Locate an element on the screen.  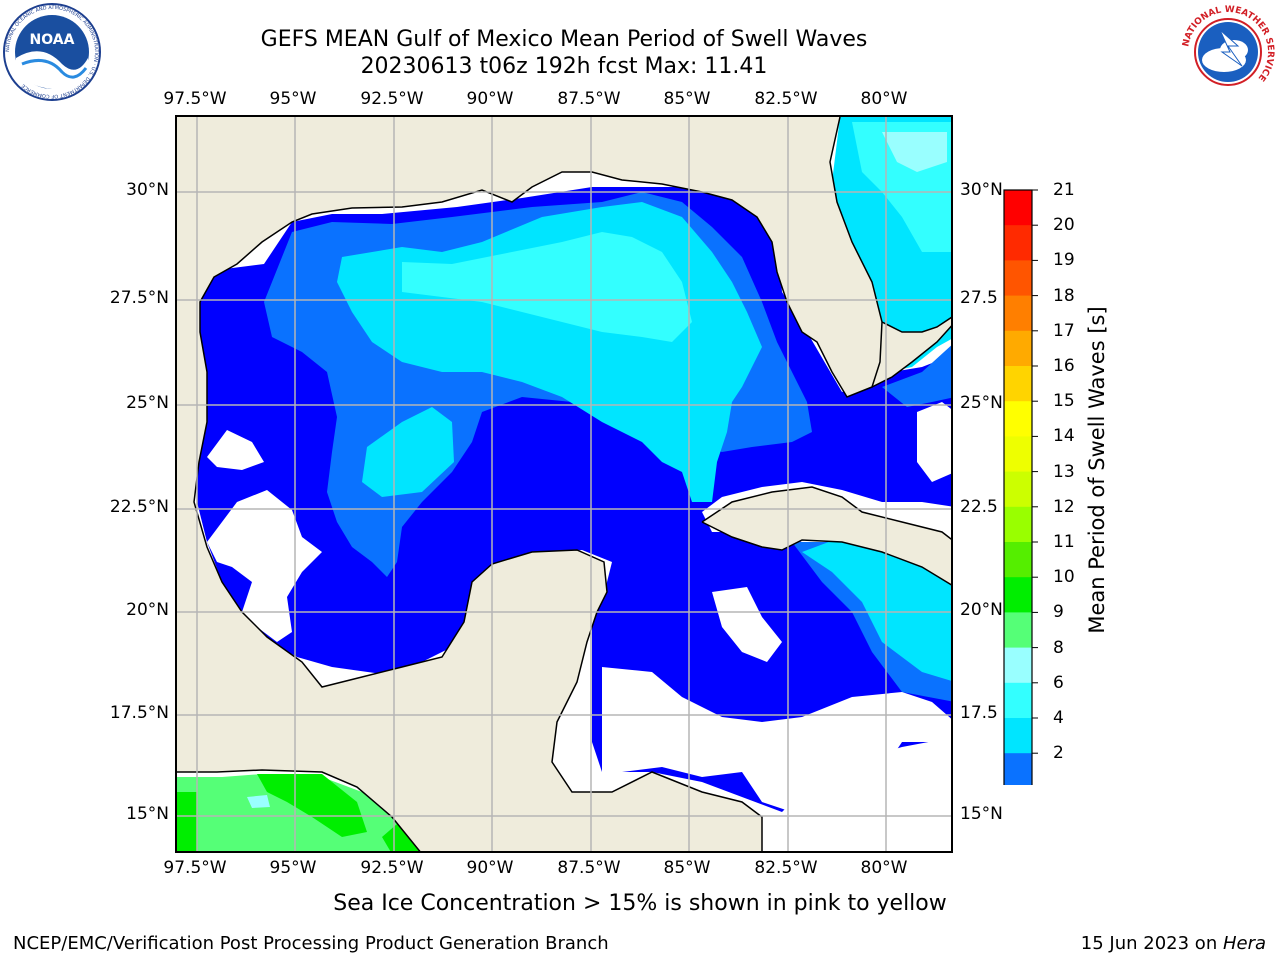
colorbar-tick-label: 8 is located at coordinates (1058, 647).